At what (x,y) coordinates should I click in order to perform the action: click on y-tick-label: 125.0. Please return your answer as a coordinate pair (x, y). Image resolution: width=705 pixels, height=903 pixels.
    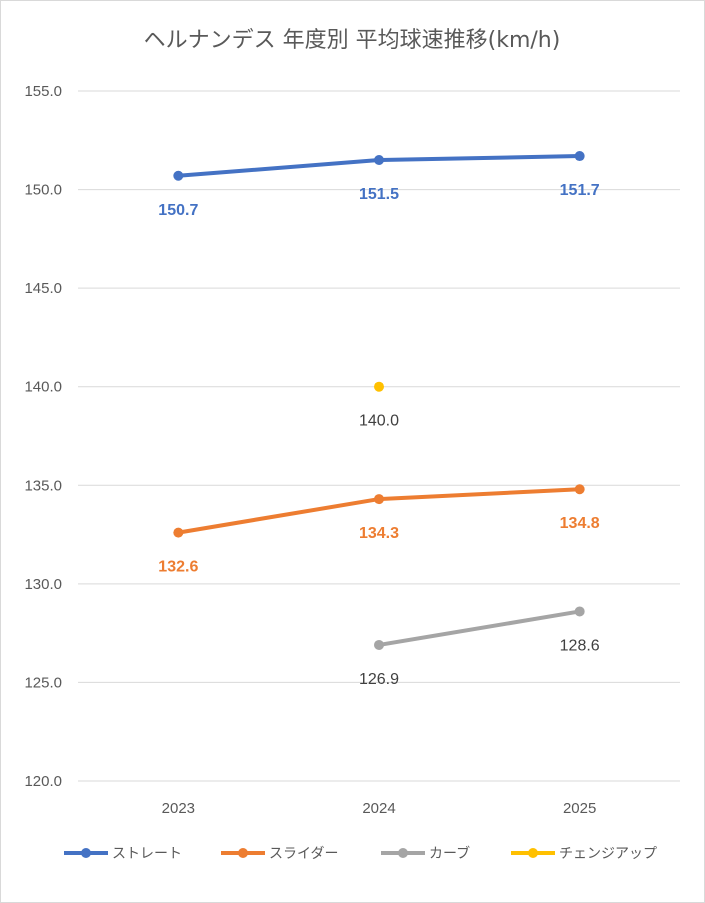
    Looking at the image, I should click on (43, 682).